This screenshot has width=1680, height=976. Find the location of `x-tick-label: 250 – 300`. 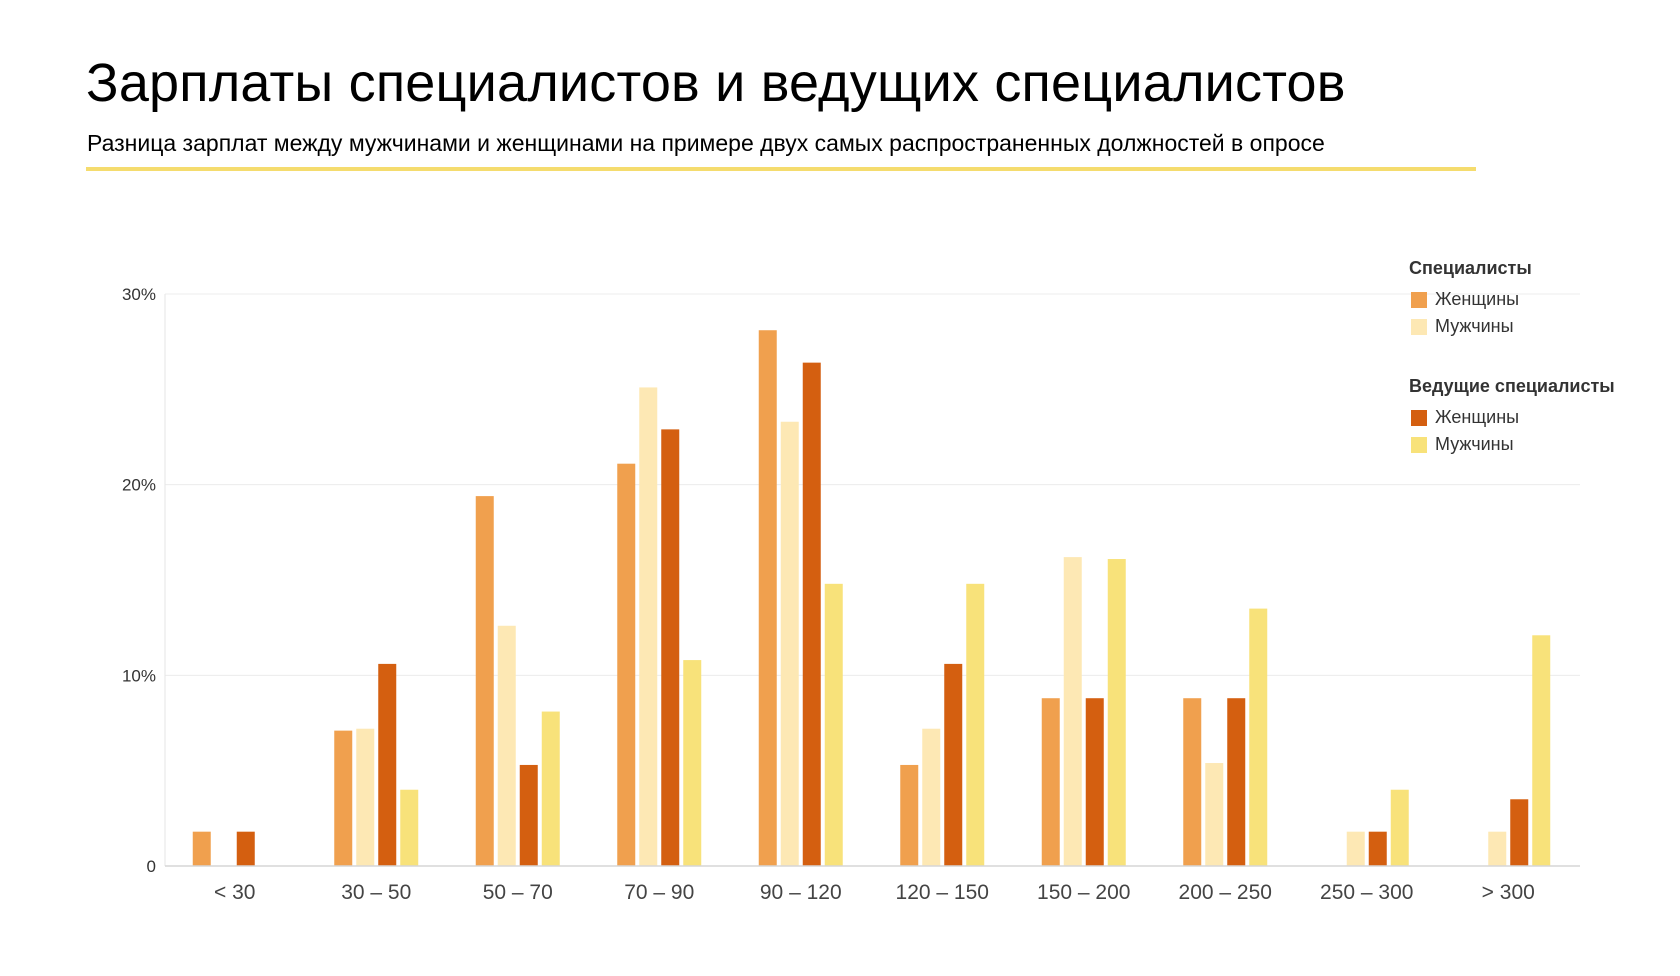

x-tick-label: 250 – 300 is located at coordinates (1366, 892).